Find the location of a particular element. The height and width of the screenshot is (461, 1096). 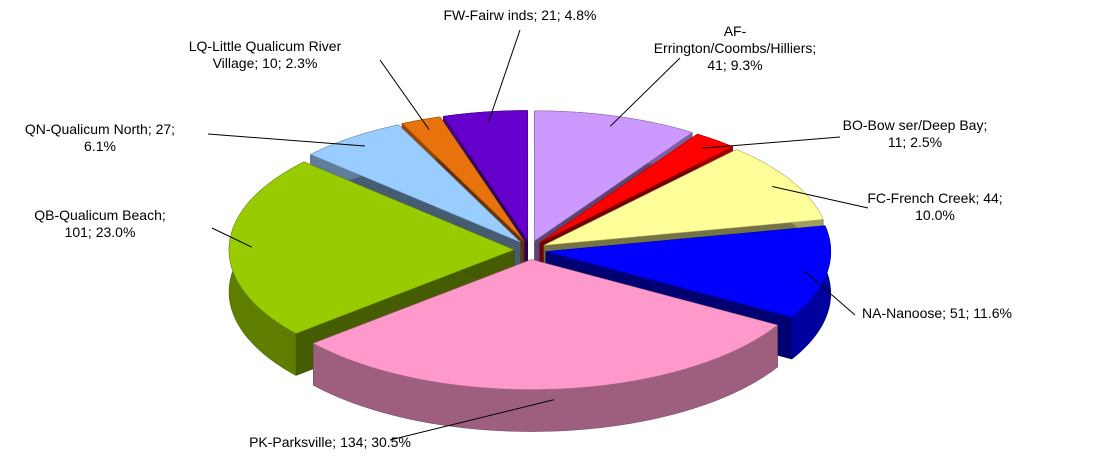

slice-label: BO-Bow ser/Deep Bay; 11; 2.5% is located at coordinates (915, 133).